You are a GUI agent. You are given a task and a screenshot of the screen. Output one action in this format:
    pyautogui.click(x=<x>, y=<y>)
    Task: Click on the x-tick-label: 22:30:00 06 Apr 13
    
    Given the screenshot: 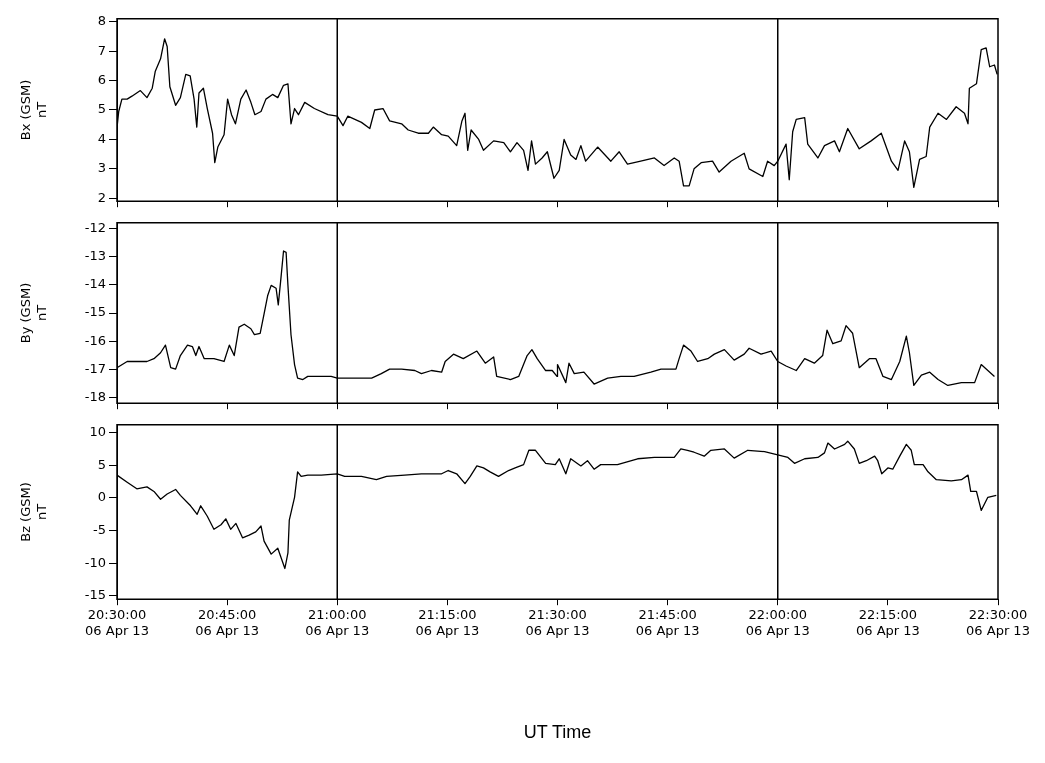 What is the action you would take?
    pyautogui.click(x=998, y=622)
    